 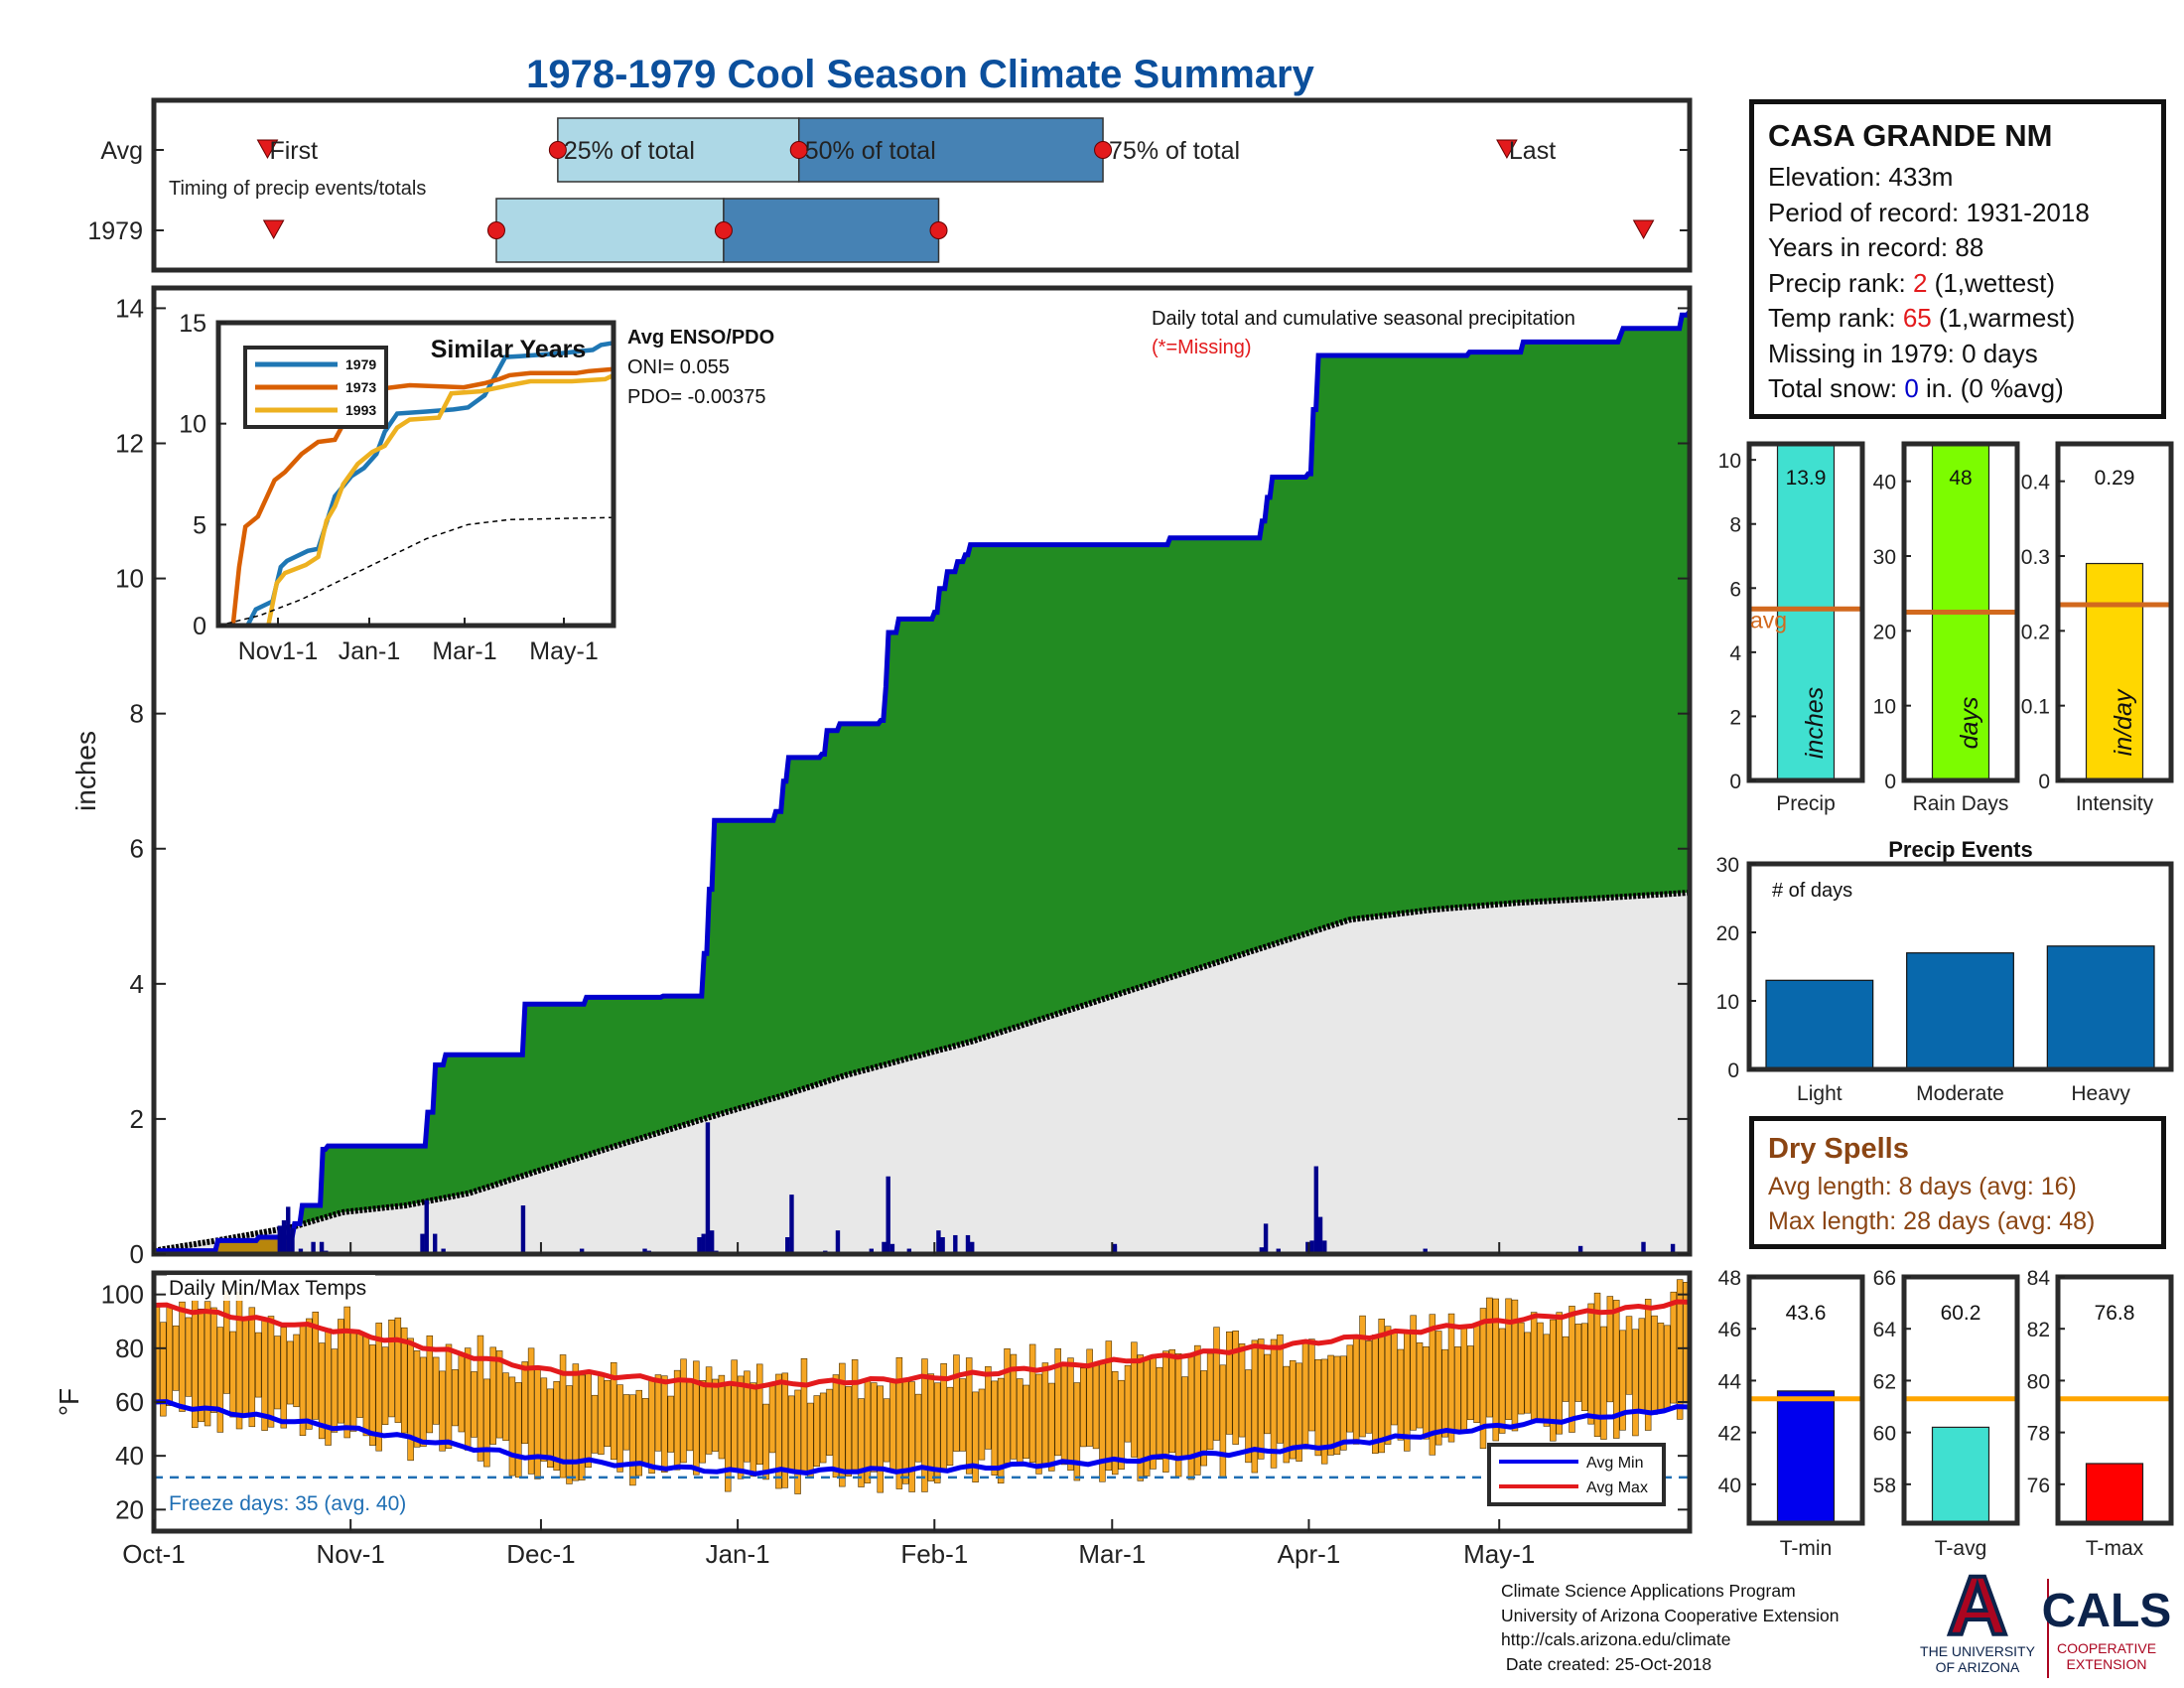 What do you see at coordinates (1961, 803) in the screenshot?
I see `stat-category-label: Rain Days` at bounding box center [1961, 803].